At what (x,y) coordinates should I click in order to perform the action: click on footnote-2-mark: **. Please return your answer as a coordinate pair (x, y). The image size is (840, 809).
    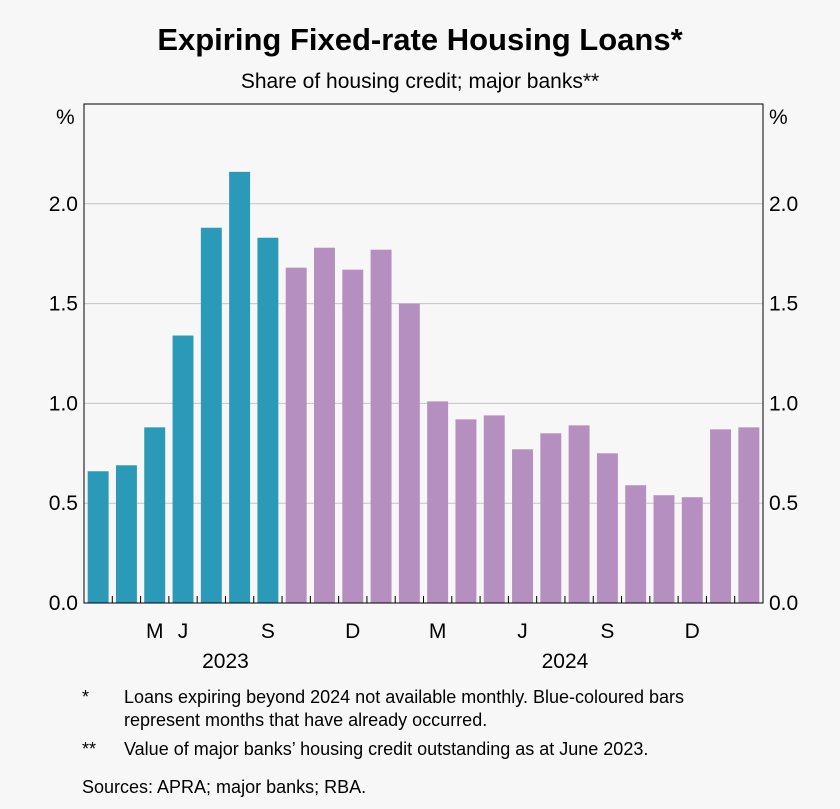
    Looking at the image, I should click on (89, 749).